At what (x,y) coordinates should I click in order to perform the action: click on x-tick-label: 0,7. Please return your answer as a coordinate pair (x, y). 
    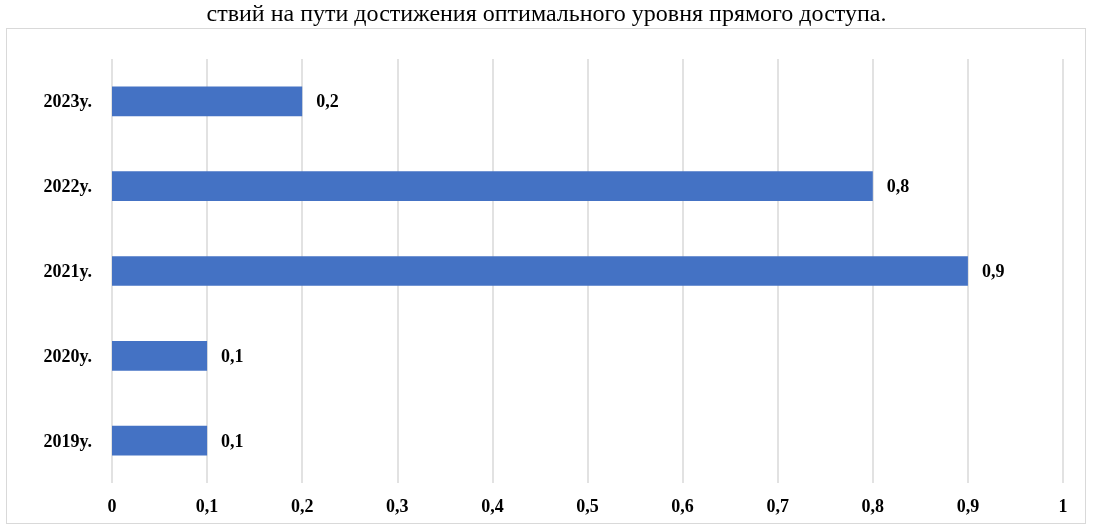
    Looking at the image, I should click on (777, 506).